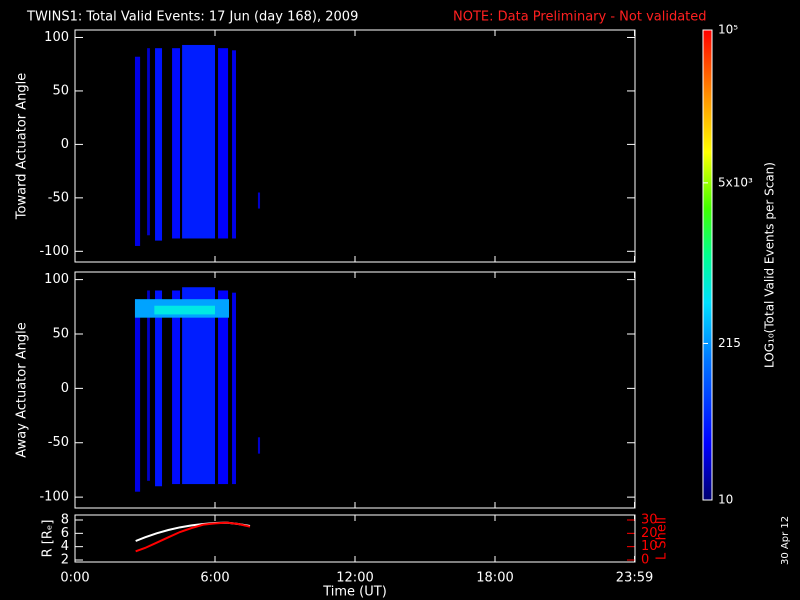 The width and height of the screenshot is (800, 600). Describe the element at coordinates (634, 578) in the screenshot. I see `x-tick-label: 23:59` at that location.